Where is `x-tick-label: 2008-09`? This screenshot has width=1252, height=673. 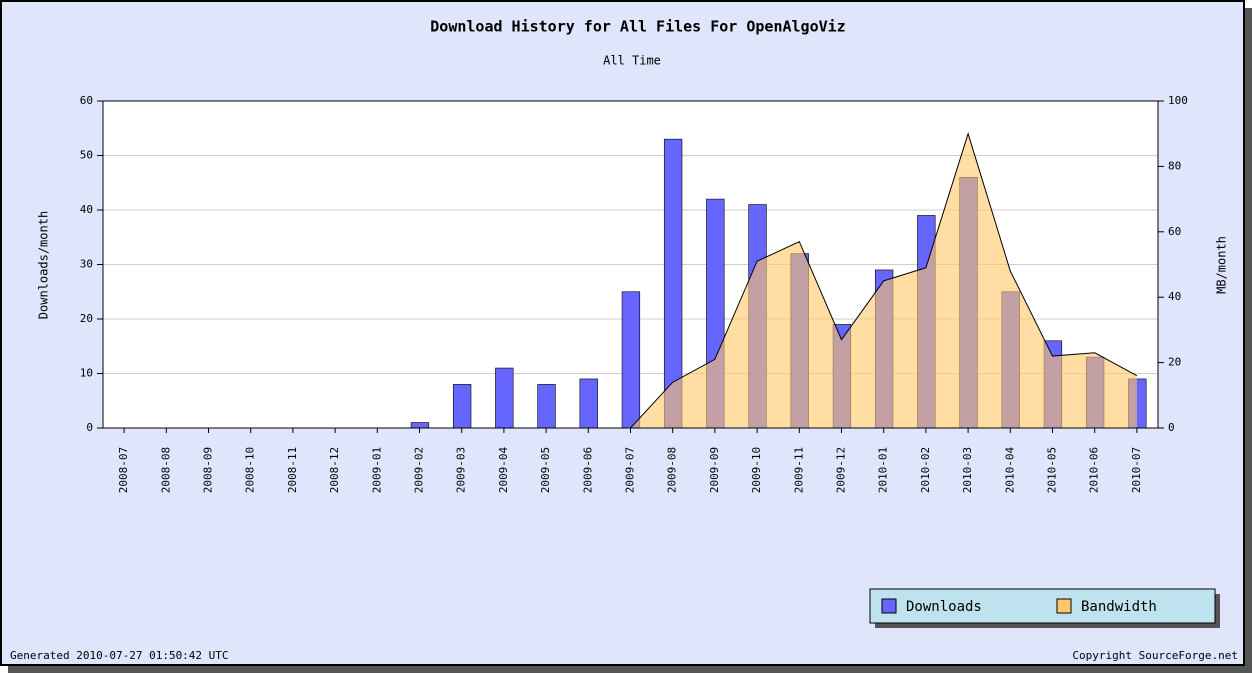
x-tick-label: 2008-09 is located at coordinates (208, 470).